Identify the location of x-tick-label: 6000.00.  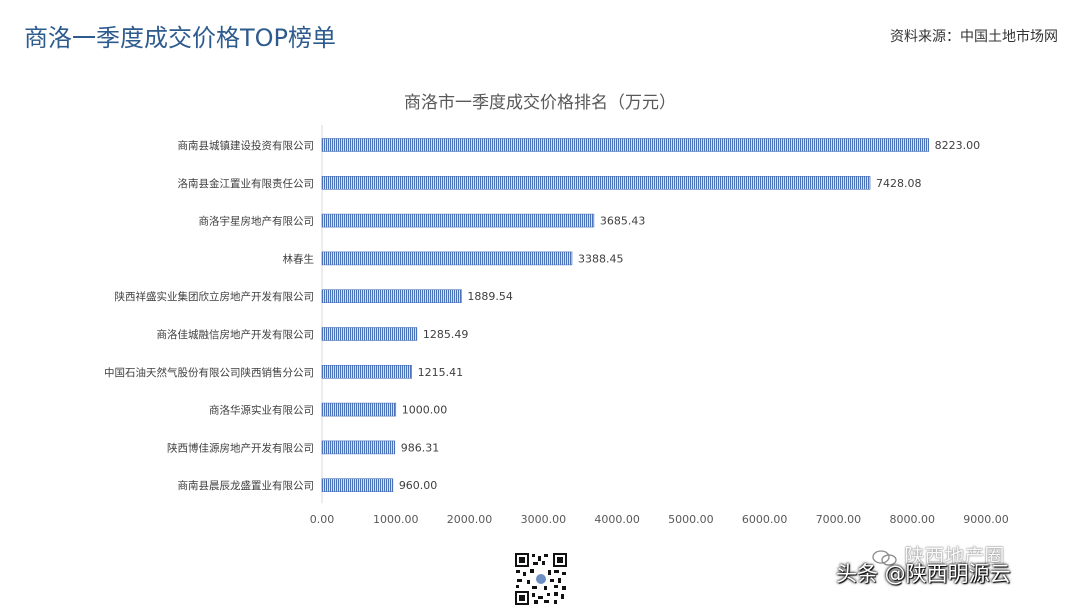
(765, 519).